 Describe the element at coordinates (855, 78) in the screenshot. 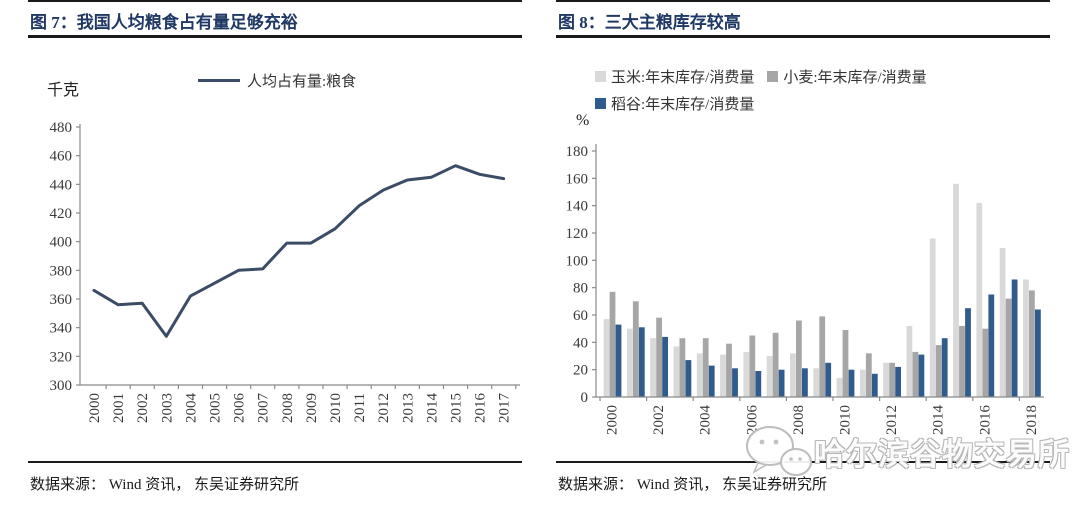

I see `legend-wheat-label: 小麦:年末库存/消费量` at that location.